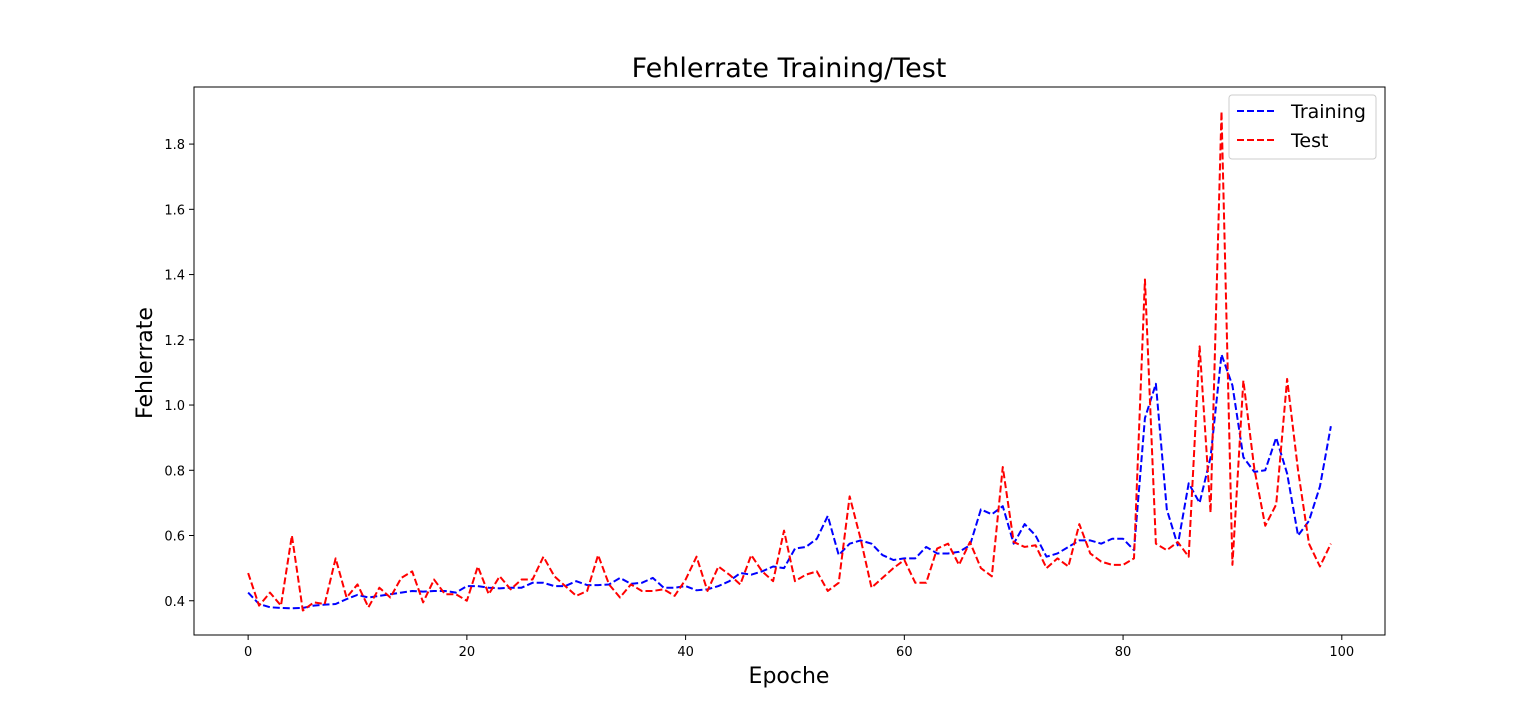  I want to click on chart-title: Fehlerrate Training/Test, so click(789, 68).